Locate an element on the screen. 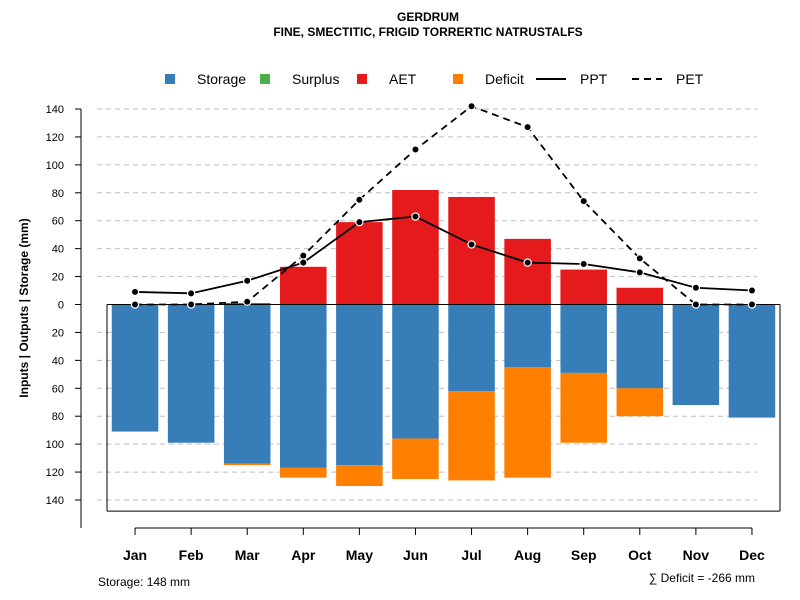 This screenshot has width=800, height=600. ppt-point-jul is located at coordinates (471, 244).